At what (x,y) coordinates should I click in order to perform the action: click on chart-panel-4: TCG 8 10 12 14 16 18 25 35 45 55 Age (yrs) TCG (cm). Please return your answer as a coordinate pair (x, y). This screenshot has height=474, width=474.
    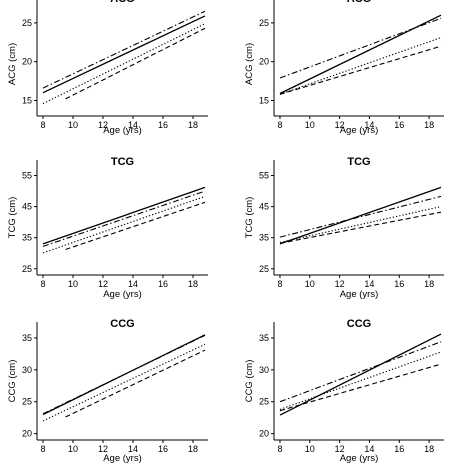
    Looking at the image, I should click on (344, 228).